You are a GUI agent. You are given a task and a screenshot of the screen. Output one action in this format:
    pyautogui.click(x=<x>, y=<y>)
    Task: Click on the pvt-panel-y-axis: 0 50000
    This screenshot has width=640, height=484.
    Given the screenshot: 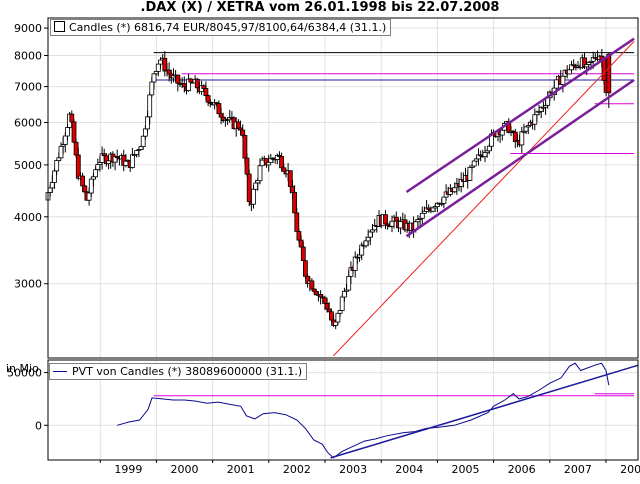 What is the action you would take?
    pyautogui.click(x=27, y=399)
    